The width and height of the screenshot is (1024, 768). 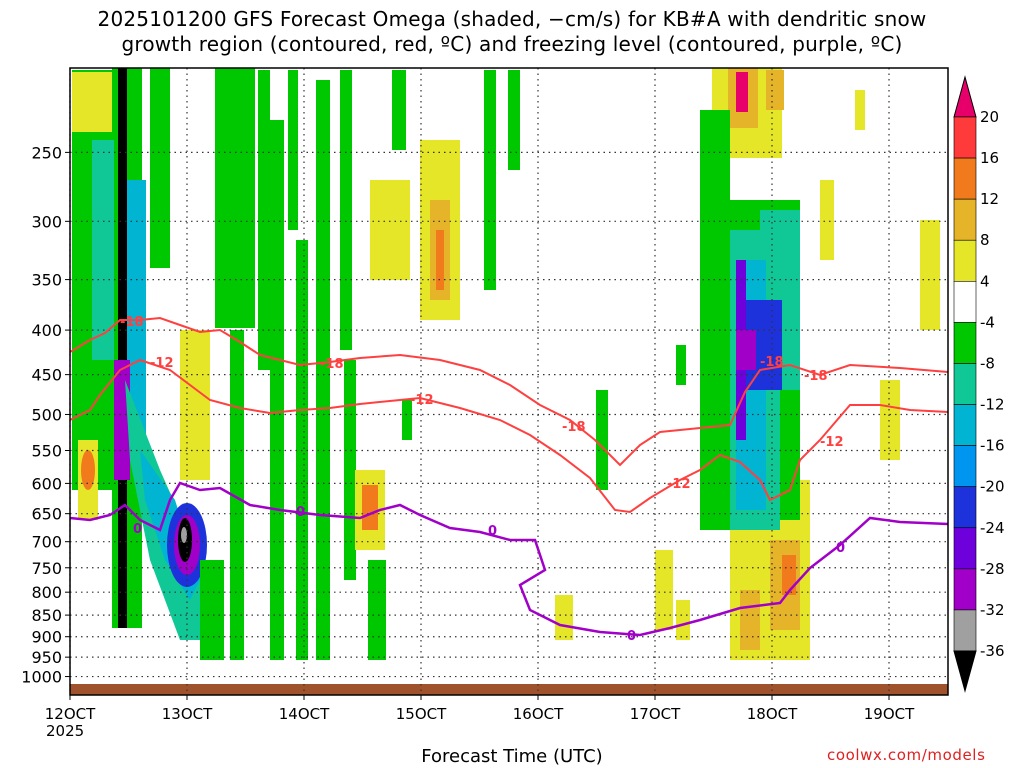 What do you see at coordinates (46, 514) in the screenshot?
I see `y-tick-label: 650` at bounding box center [46, 514].